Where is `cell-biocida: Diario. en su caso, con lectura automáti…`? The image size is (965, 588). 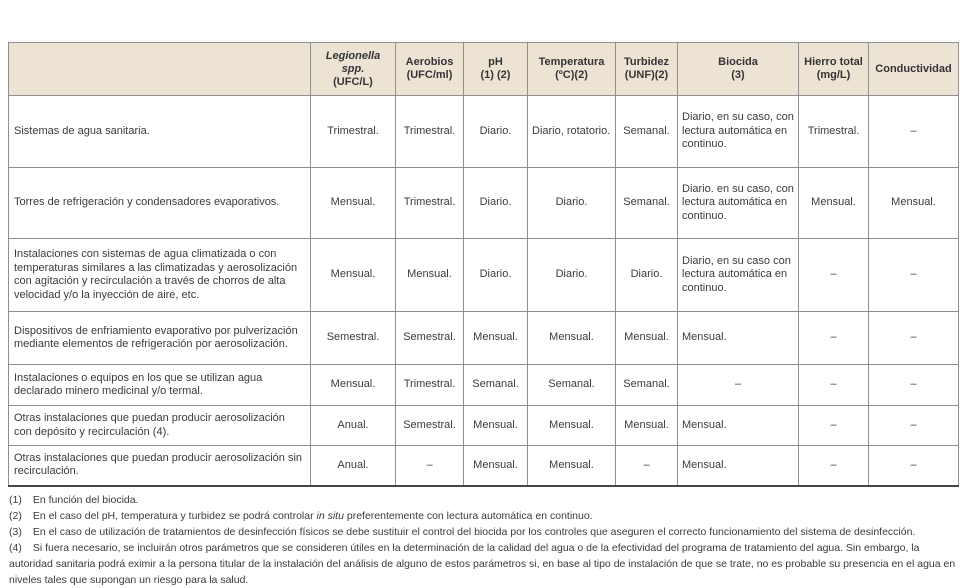
cell-biocida: Diario. en su caso, con lectura automáti… is located at coordinates (738, 203).